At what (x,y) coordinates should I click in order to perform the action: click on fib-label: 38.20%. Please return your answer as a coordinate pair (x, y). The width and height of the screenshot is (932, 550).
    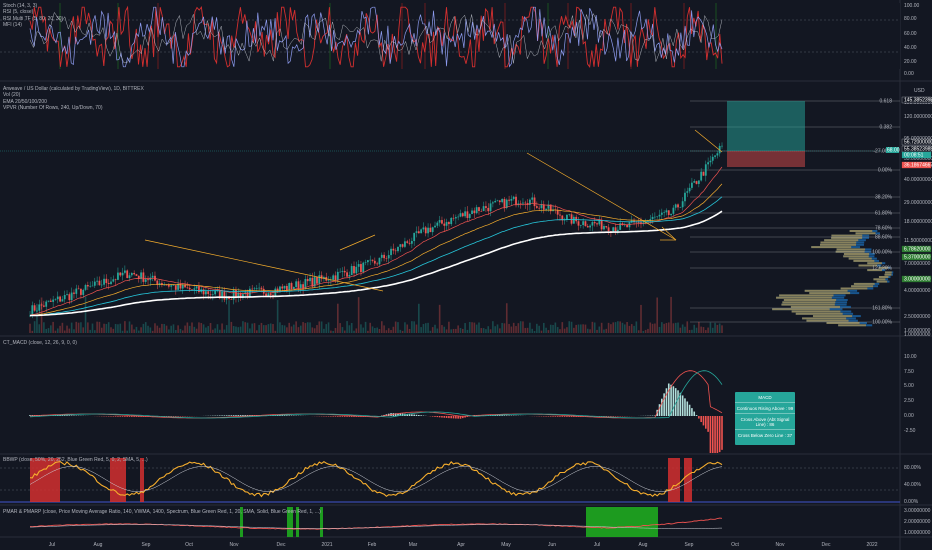
    Looking at the image, I should click on (884, 198).